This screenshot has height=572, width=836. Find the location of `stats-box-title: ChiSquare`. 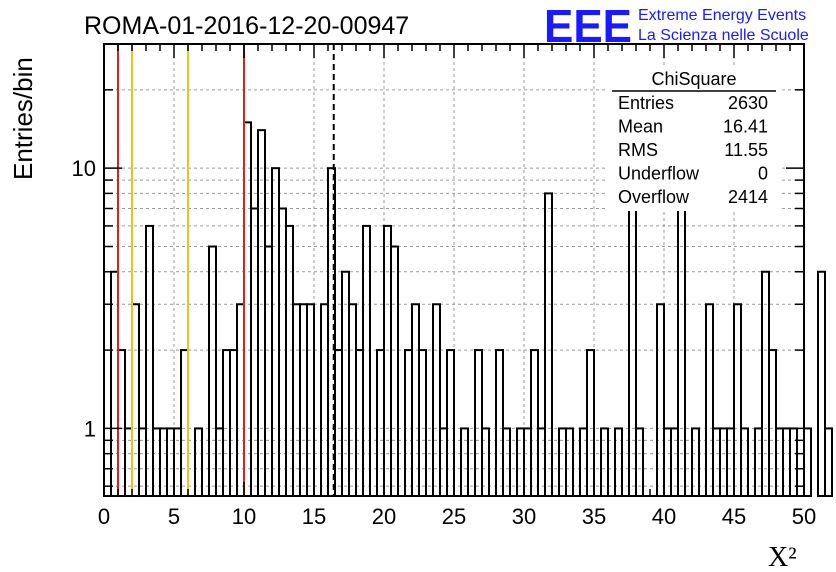

stats-box-title: ChiSquare is located at coordinates (693, 79).